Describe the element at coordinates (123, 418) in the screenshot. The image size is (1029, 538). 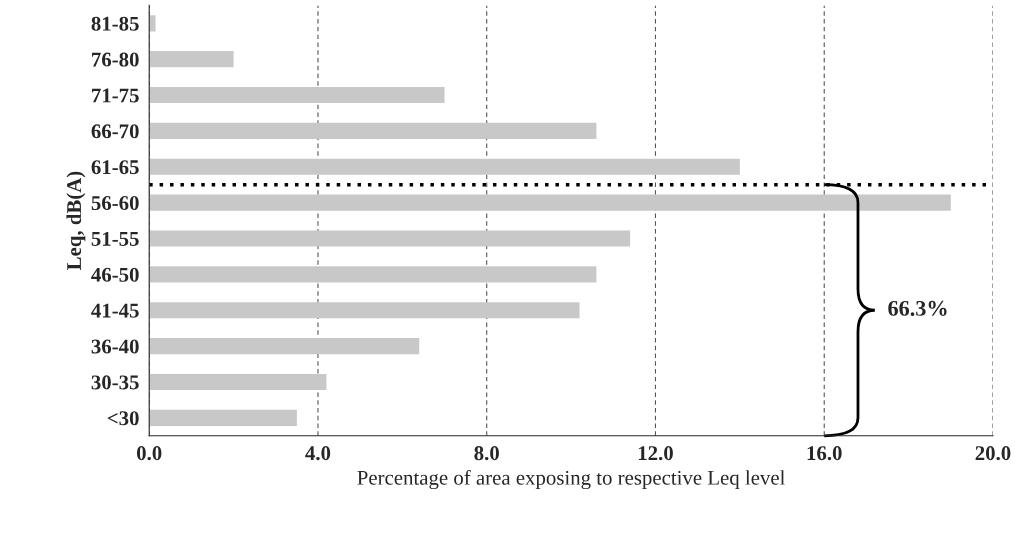
I see `y-tick-label: <30` at that location.